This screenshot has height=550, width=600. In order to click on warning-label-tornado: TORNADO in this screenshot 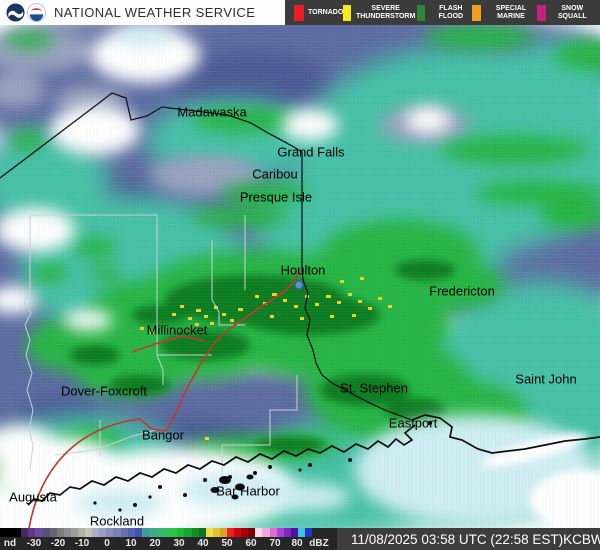, I will do `click(326, 12)`.